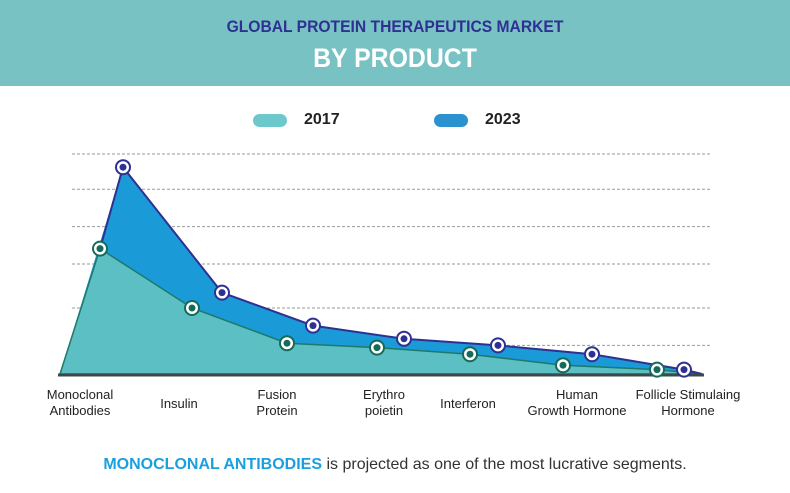 The width and height of the screenshot is (790, 493). Describe the element at coordinates (688, 394) in the screenshot. I see `x-tick-label-line: Follicle Stimulaing` at that location.